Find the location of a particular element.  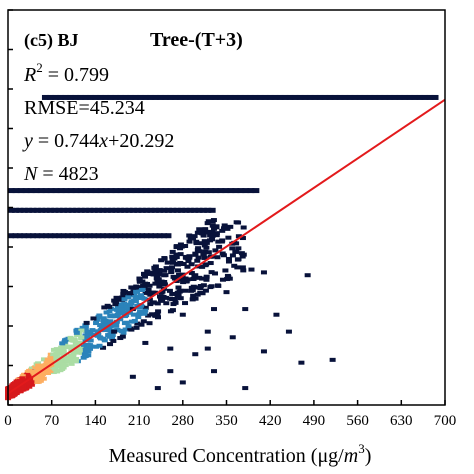

x-tick-label: 210 is located at coordinates (139, 421).